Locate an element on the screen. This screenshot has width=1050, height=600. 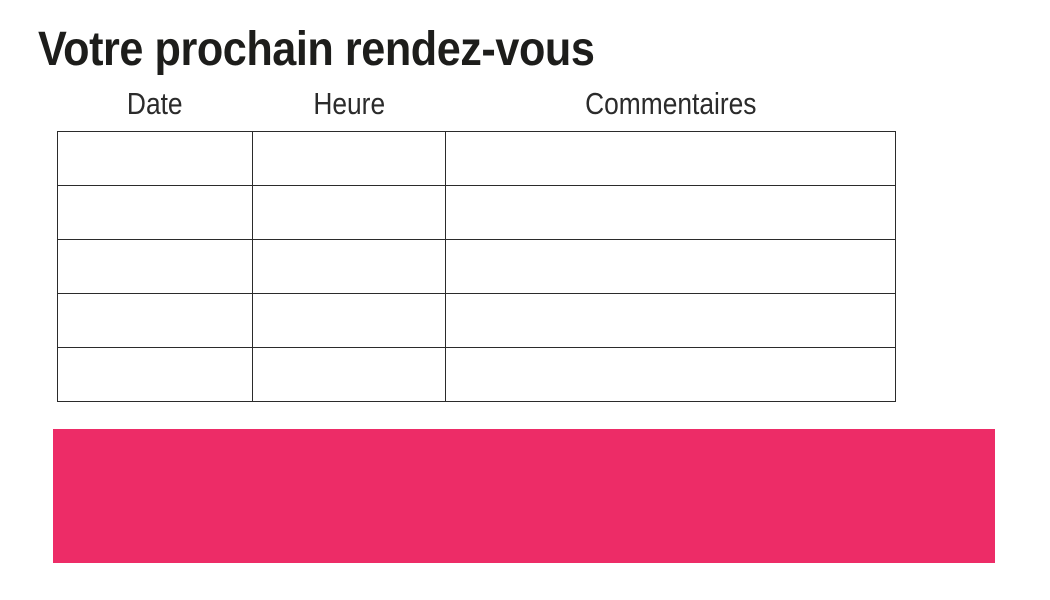
column-header-commentaires-label: Commentaires is located at coordinates (670, 103).